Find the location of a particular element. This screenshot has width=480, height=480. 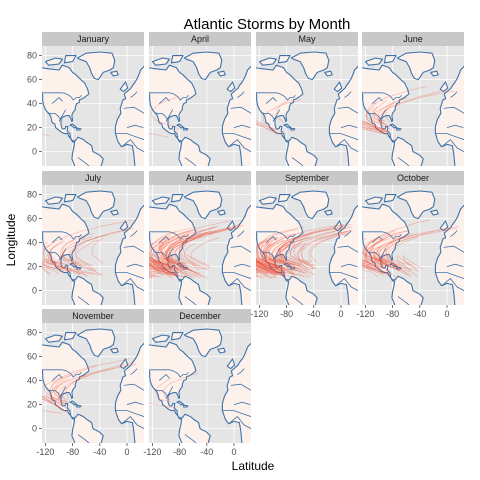

y-tick-label: 40 is located at coordinates (32, 243).